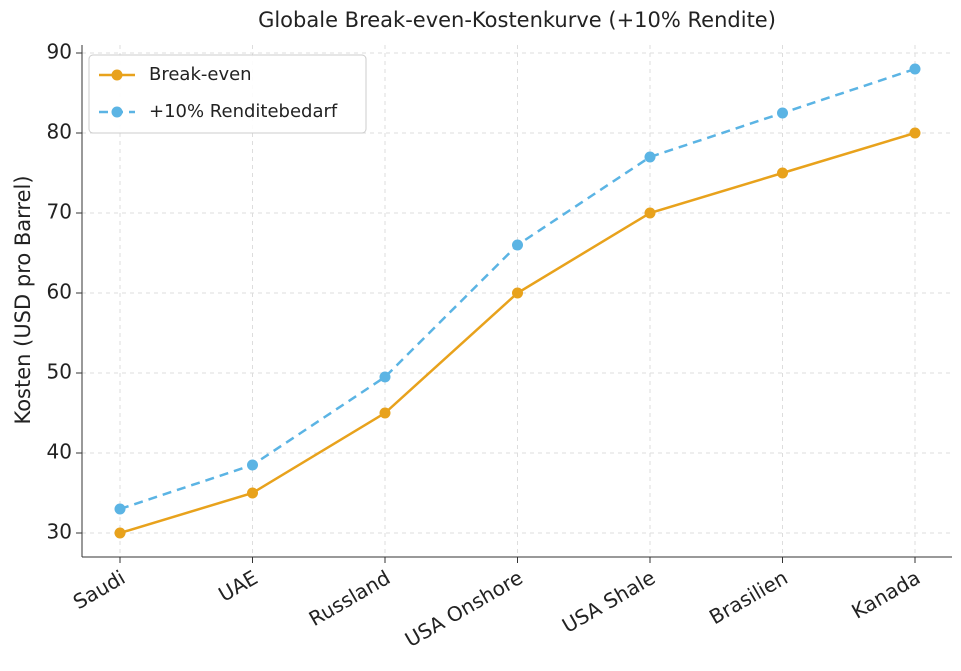 This screenshot has width=961, height=671. Describe the element at coordinates (608, 601) in the screenshot. I see `x-tick-label: USA Shale` at that location.